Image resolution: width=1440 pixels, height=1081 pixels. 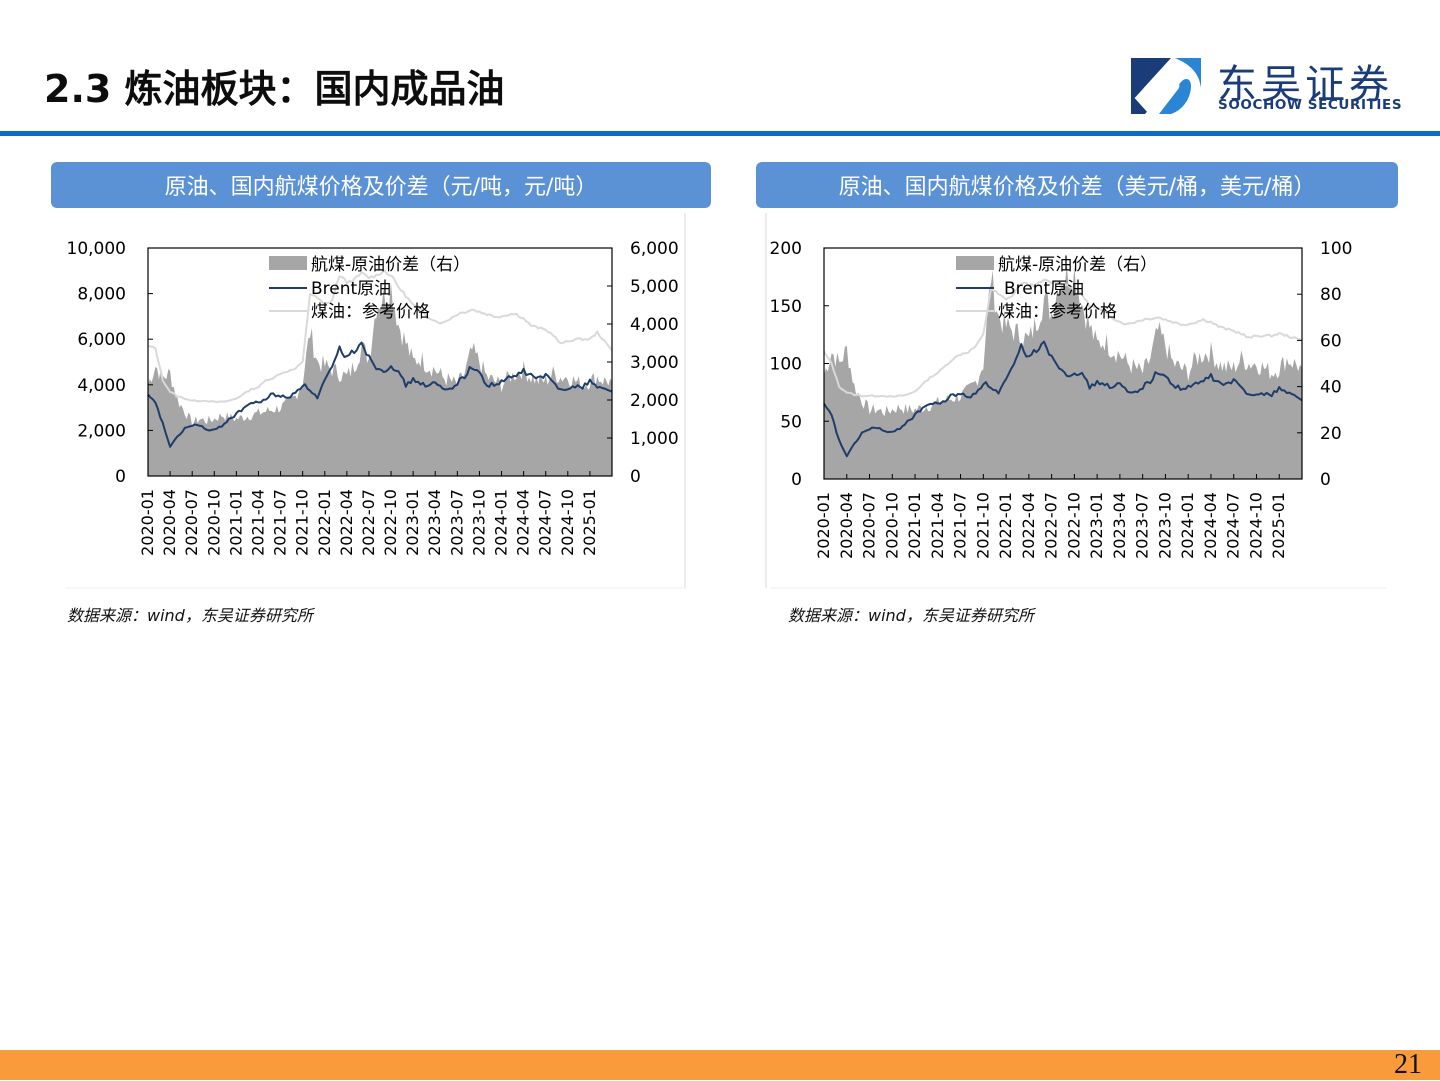 I want to click on svg-text: 3,000, so click(x=654, y=363).